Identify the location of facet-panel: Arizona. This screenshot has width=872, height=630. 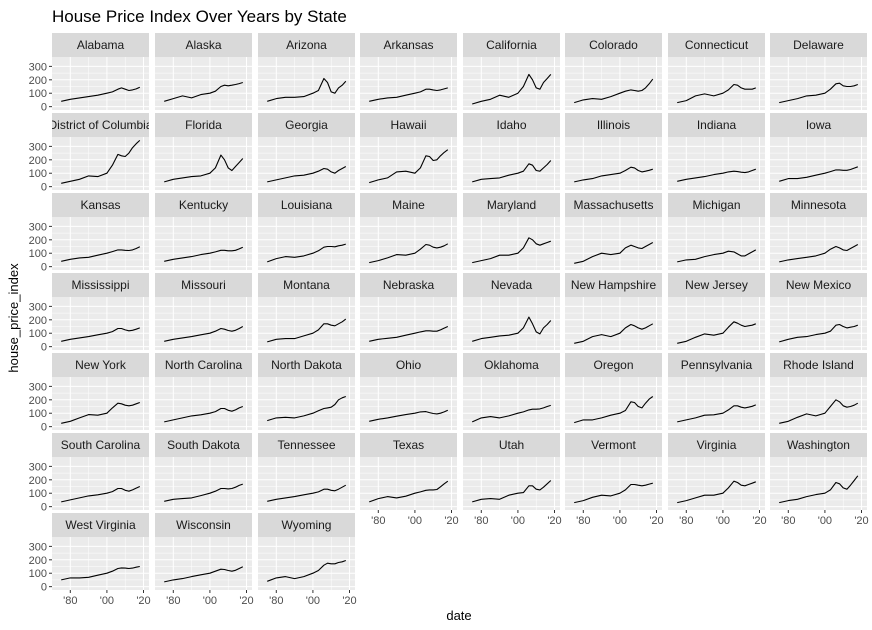
(306, 71).